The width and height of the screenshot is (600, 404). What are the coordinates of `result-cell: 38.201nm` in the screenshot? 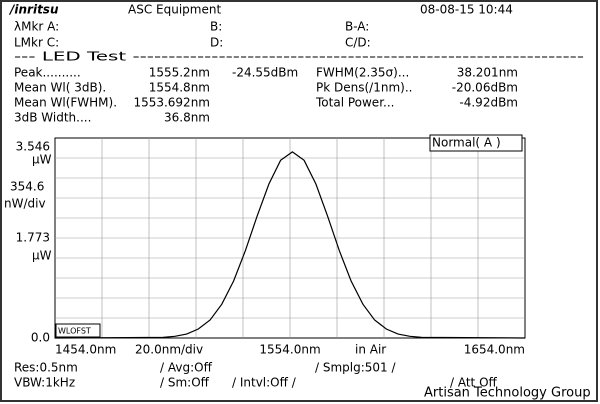 It's located at (487, 73).